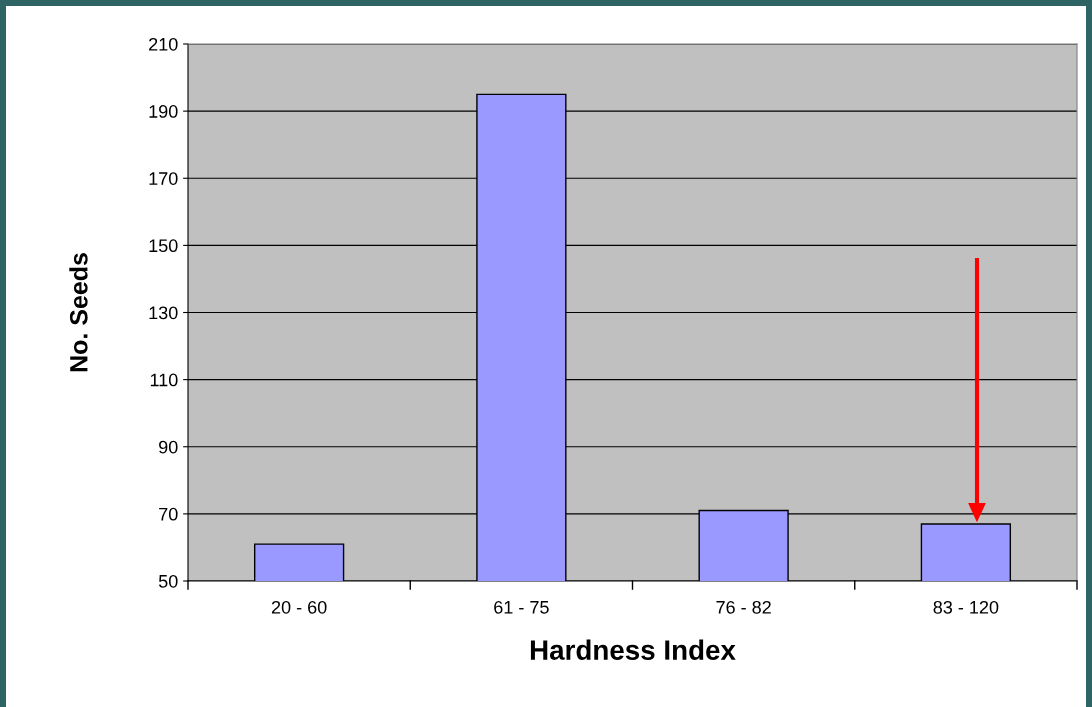  What do you see at coordinates (521, 607) in the screenshot?
I see `x-tick-label: 61 - 75` at bounding box center [521, 607].